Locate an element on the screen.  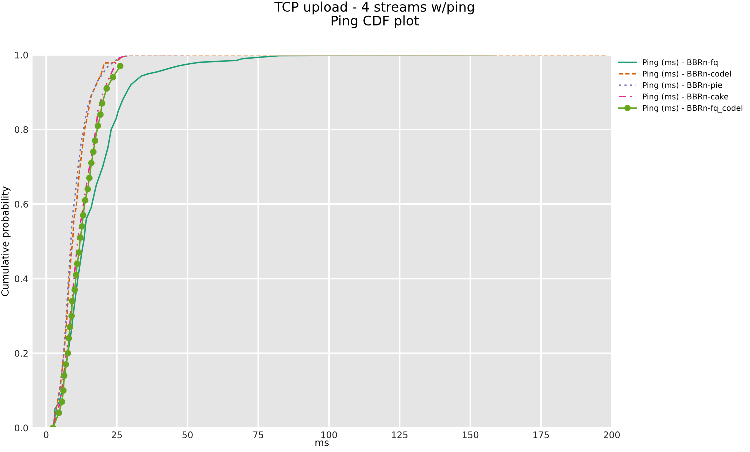
x-tick-label: 200 is located at coordinates (612, 435).